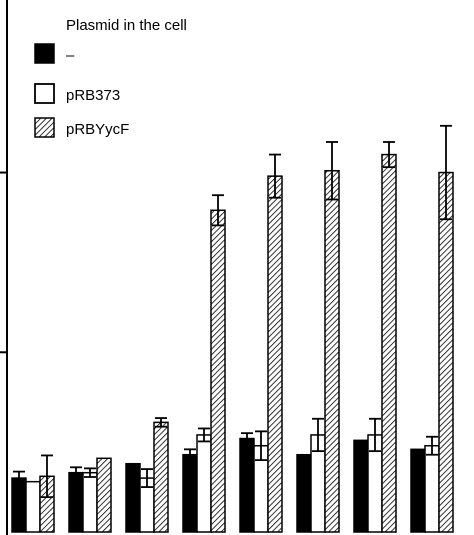  What do you see at coordinates (70, 55) in the screenshot?
I see `legend-label-solid: –` at bounding box center [70, 55].